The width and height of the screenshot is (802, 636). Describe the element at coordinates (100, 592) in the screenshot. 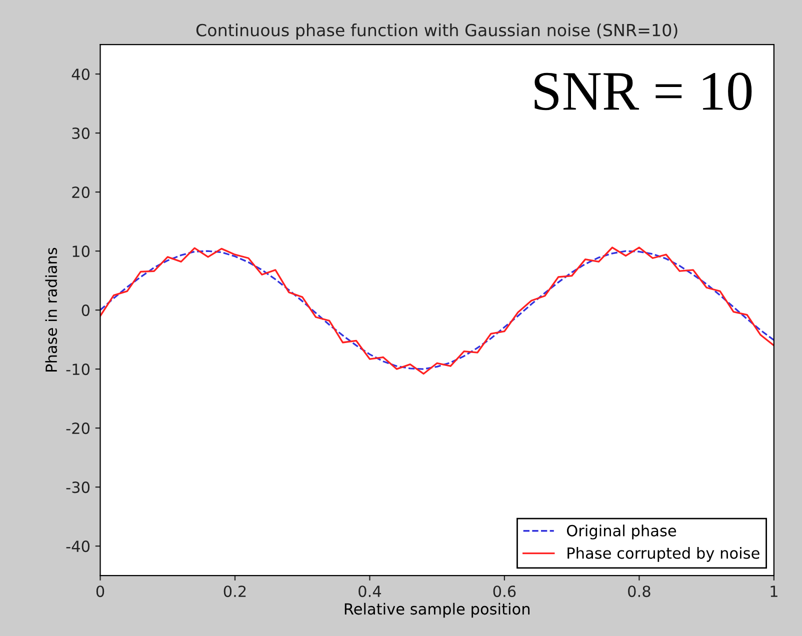

I see `x-tick-label: 0` at that location.